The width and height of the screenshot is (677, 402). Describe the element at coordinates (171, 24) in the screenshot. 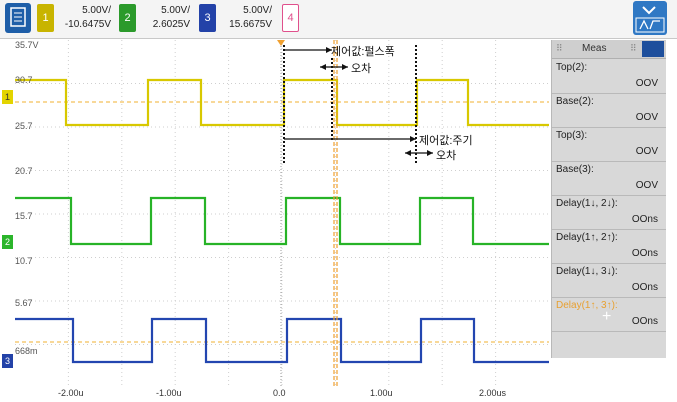

I see `channel-2-offset: 2.6025V` at that location.